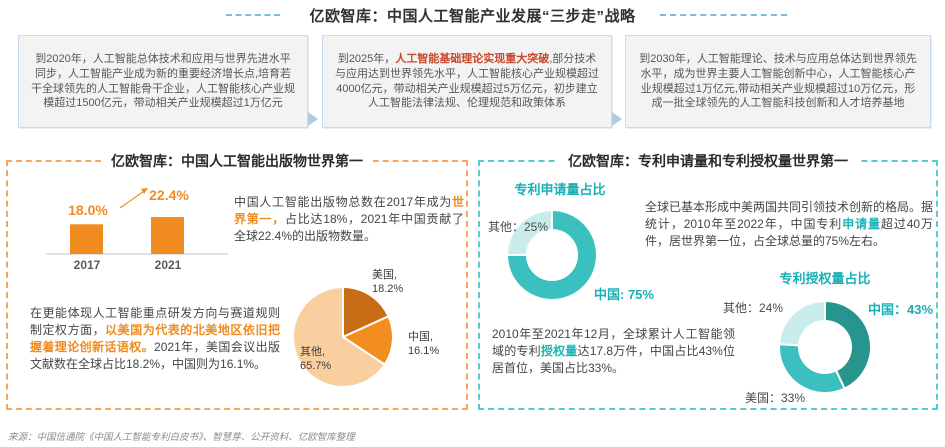 This screenshot has height=447, width=945. Describe the element at coordinates (169, 195) in the screenshot. I see `bar-value-2021: 22.4%` at that location.